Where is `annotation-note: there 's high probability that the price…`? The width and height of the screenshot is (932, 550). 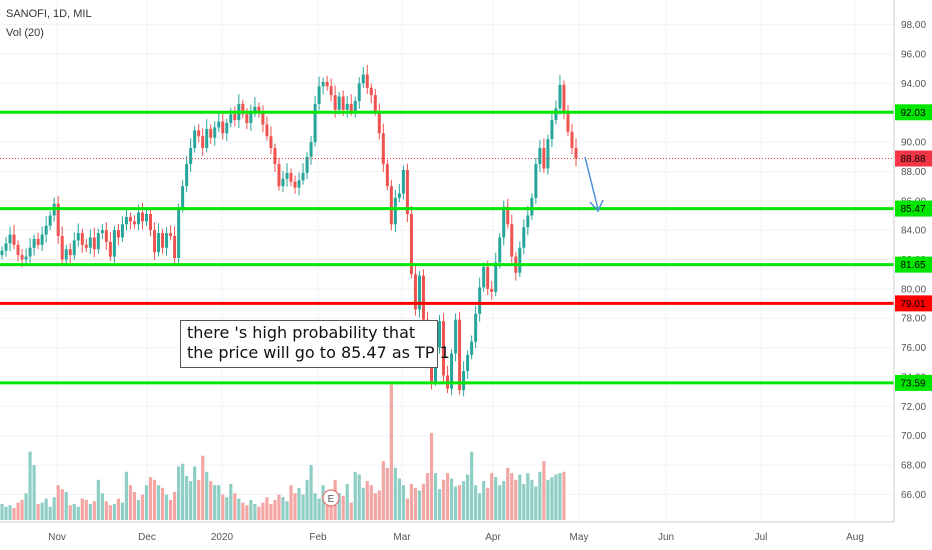 annotation-note: there 's high probability that the price… is located at coordinates (315, 344).